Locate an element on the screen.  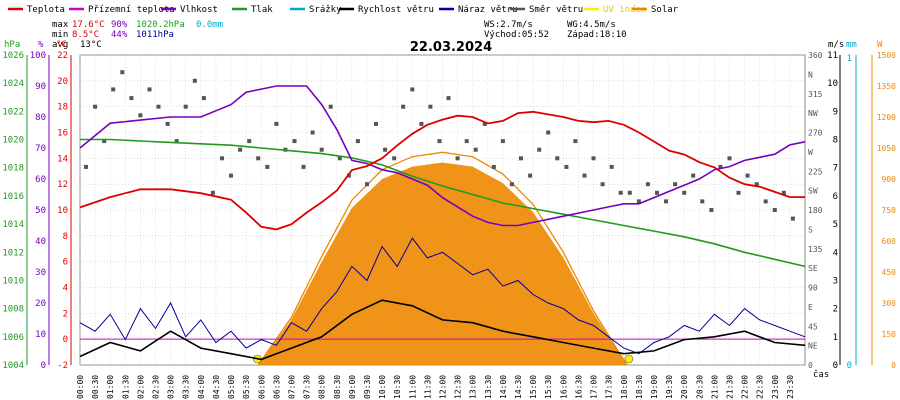
tick-temp_ticks-0: 22 is located at coordinates (62, 56).